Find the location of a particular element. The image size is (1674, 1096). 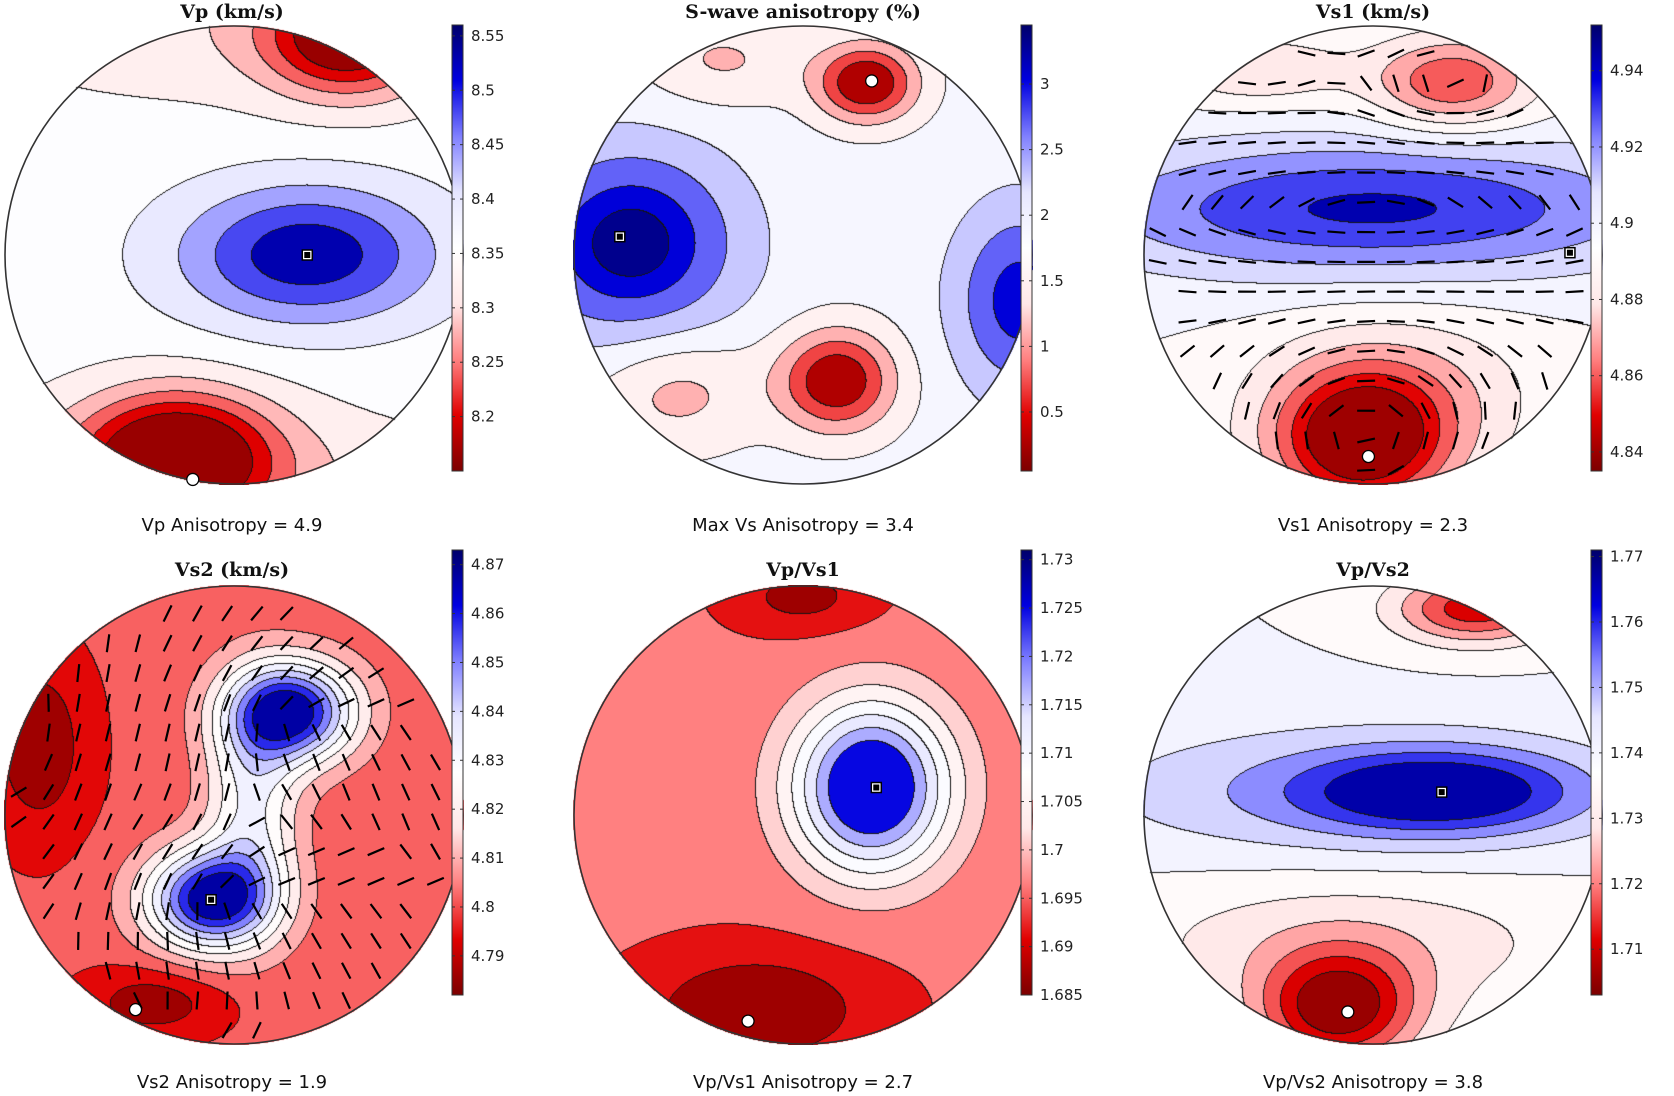

colorbar-tick-label: 1.69 is located at coordinates (1056, 947).